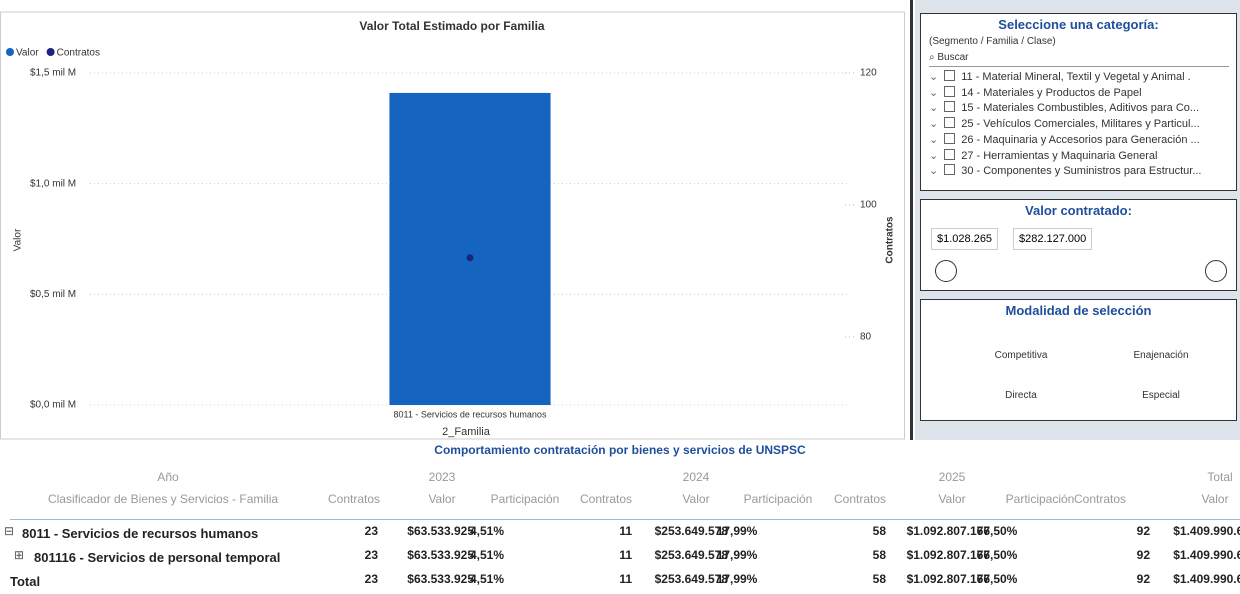 Image resolution: width=1240 pixels, height=594 pixels. I want to click on option: Directa, so click(1021, 395).